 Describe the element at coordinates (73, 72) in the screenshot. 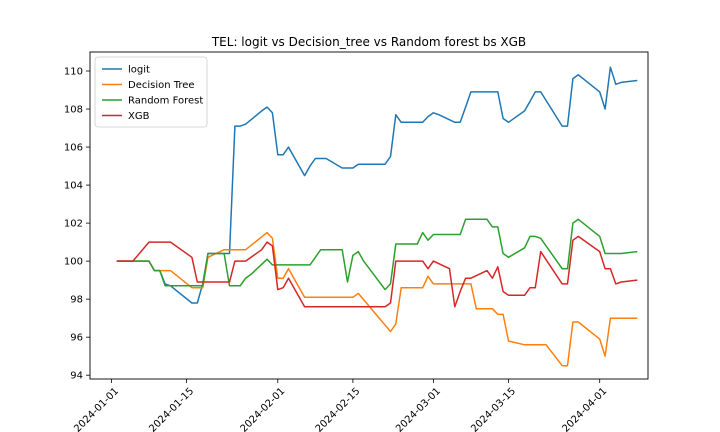

I see `y-tick-label: 110` at that location.